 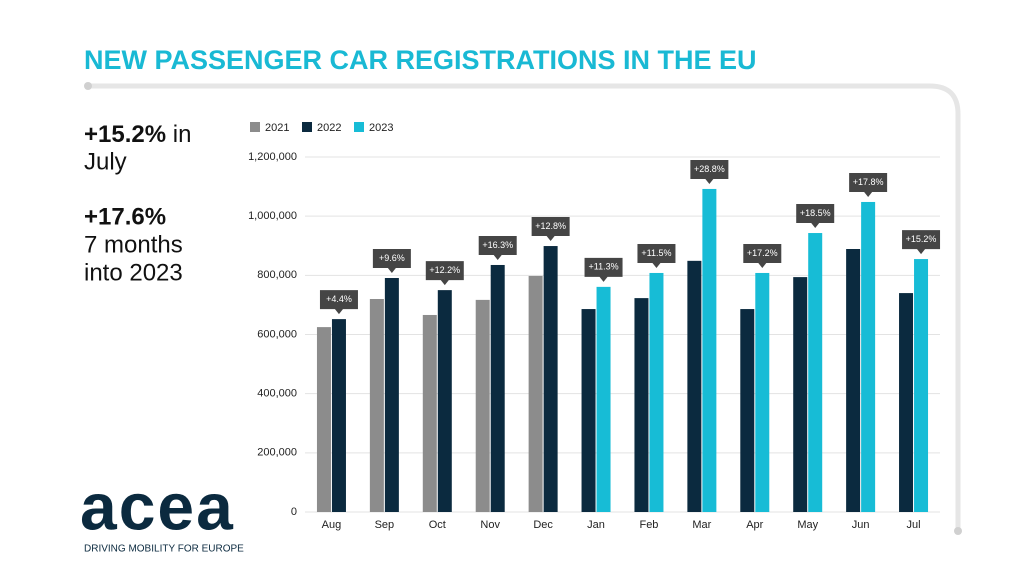 I want to click on change-label: +15.2%, so click(x=921, y=239).